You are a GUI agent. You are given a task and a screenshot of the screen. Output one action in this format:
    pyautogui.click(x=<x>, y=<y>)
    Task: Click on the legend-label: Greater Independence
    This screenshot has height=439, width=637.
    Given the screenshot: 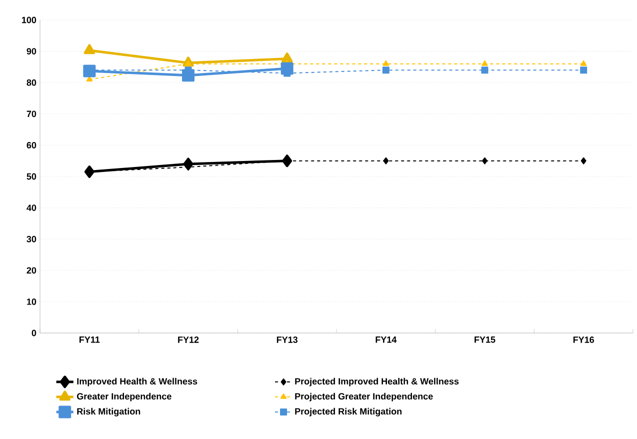 What is the action you would take?
    pyautogui.click(x=124, y=397)
    